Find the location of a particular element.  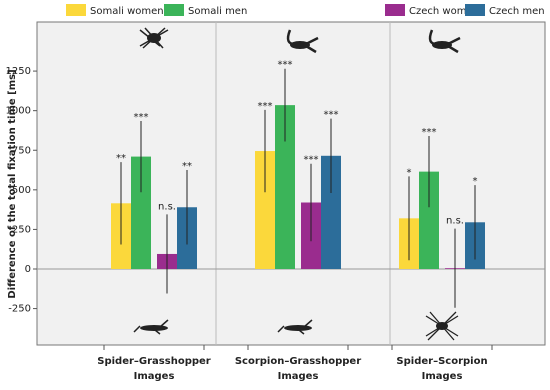

y-tick-label: -250 is located at coordinates (19, 309).